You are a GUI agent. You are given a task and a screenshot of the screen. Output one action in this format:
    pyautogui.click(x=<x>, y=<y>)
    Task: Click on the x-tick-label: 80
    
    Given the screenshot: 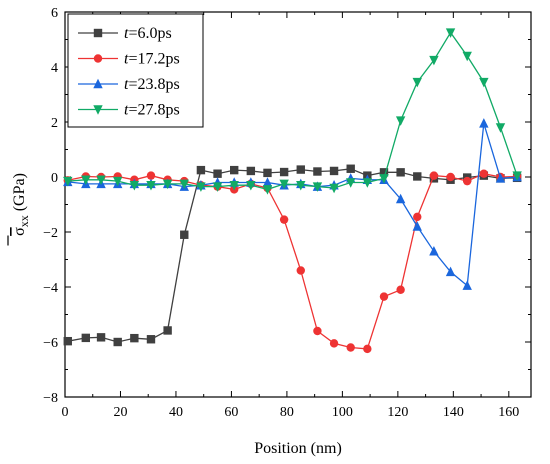 What is the action you would take?
    pyautogui.click(x=287, y=412)
    